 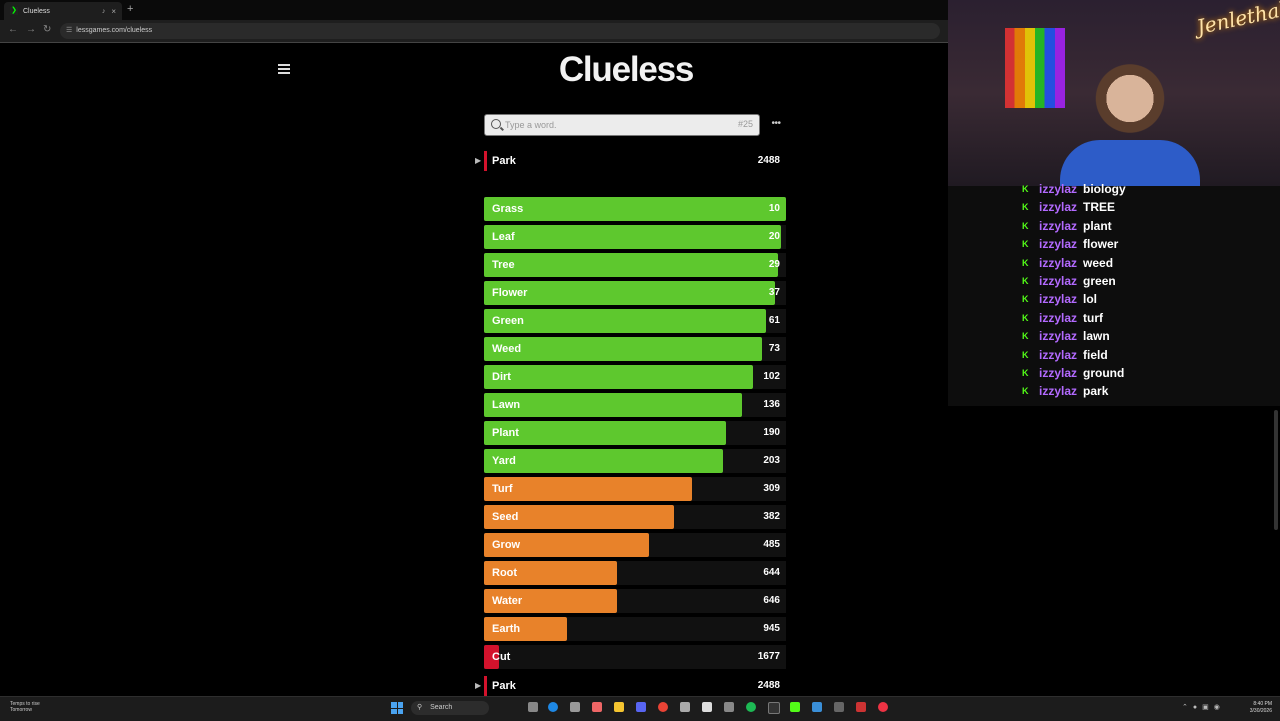 What do you see at coordinates (768, 685) in the screenshot?
I see `last-guess-score: 2488` at bounding box center [768, 685].